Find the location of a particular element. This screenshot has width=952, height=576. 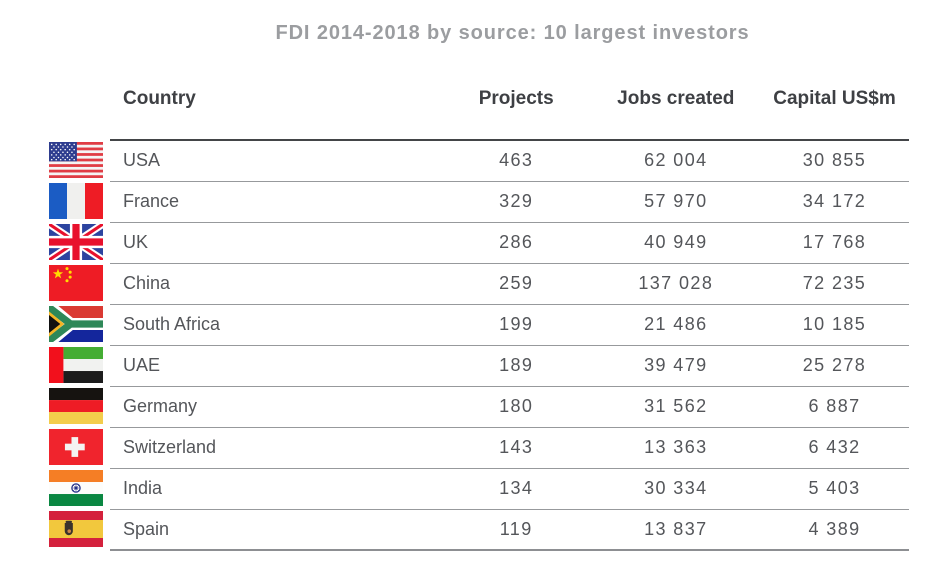

uk-flag-icon is located at coordinates (75, 241).